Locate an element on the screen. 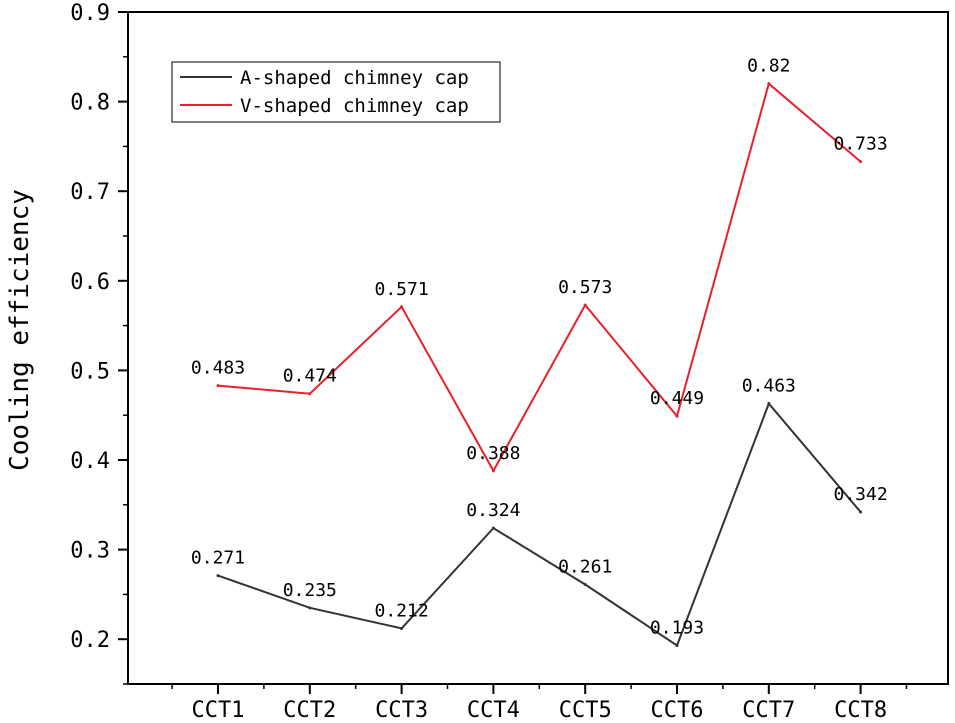 The height and width of the screenshot is (723, 955). x-tick-label: CCT2 is located at coordinates (309, 710).